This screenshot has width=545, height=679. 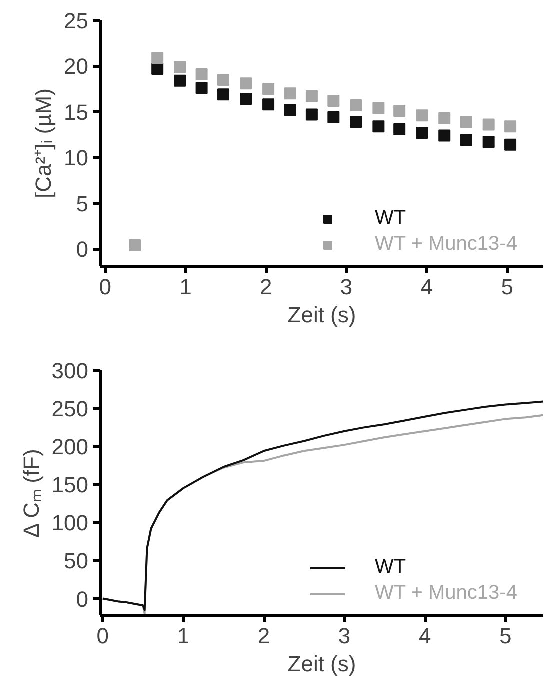 I want to click on y-tick-label: 100, so click(x=70, y=523).